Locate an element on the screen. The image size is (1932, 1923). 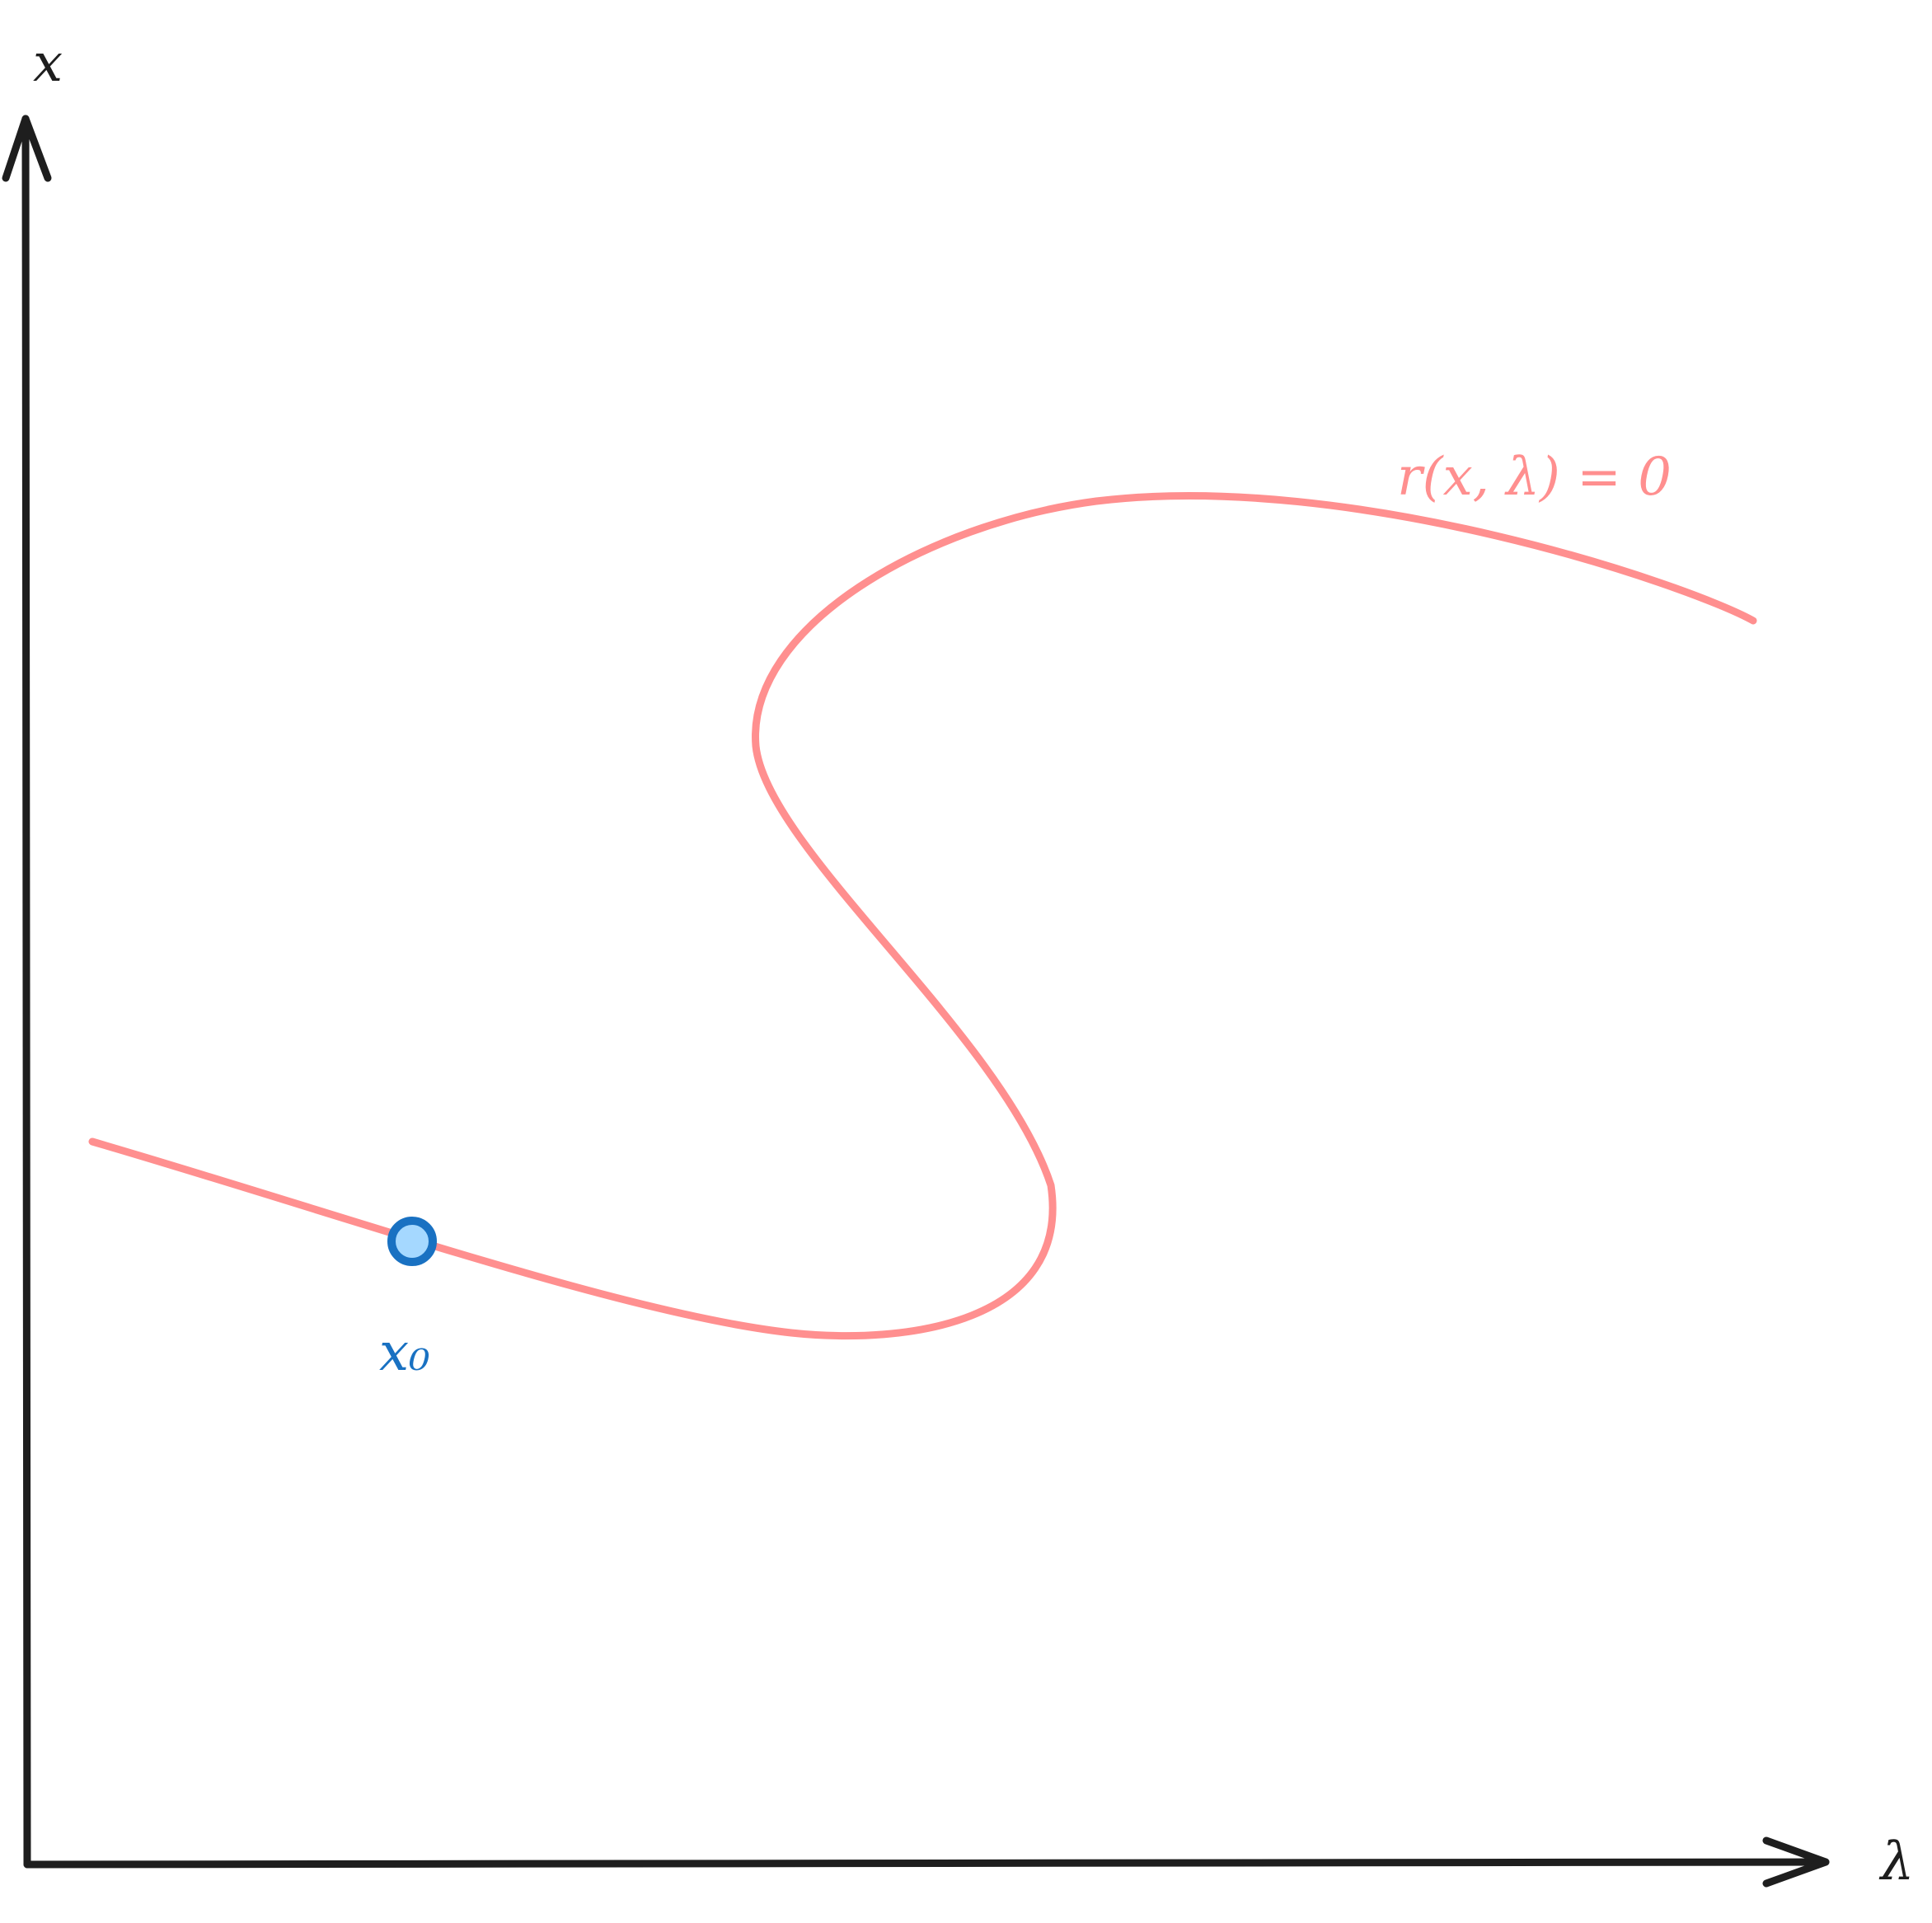
initial-point-marker is located at coordinates (412, 1241).